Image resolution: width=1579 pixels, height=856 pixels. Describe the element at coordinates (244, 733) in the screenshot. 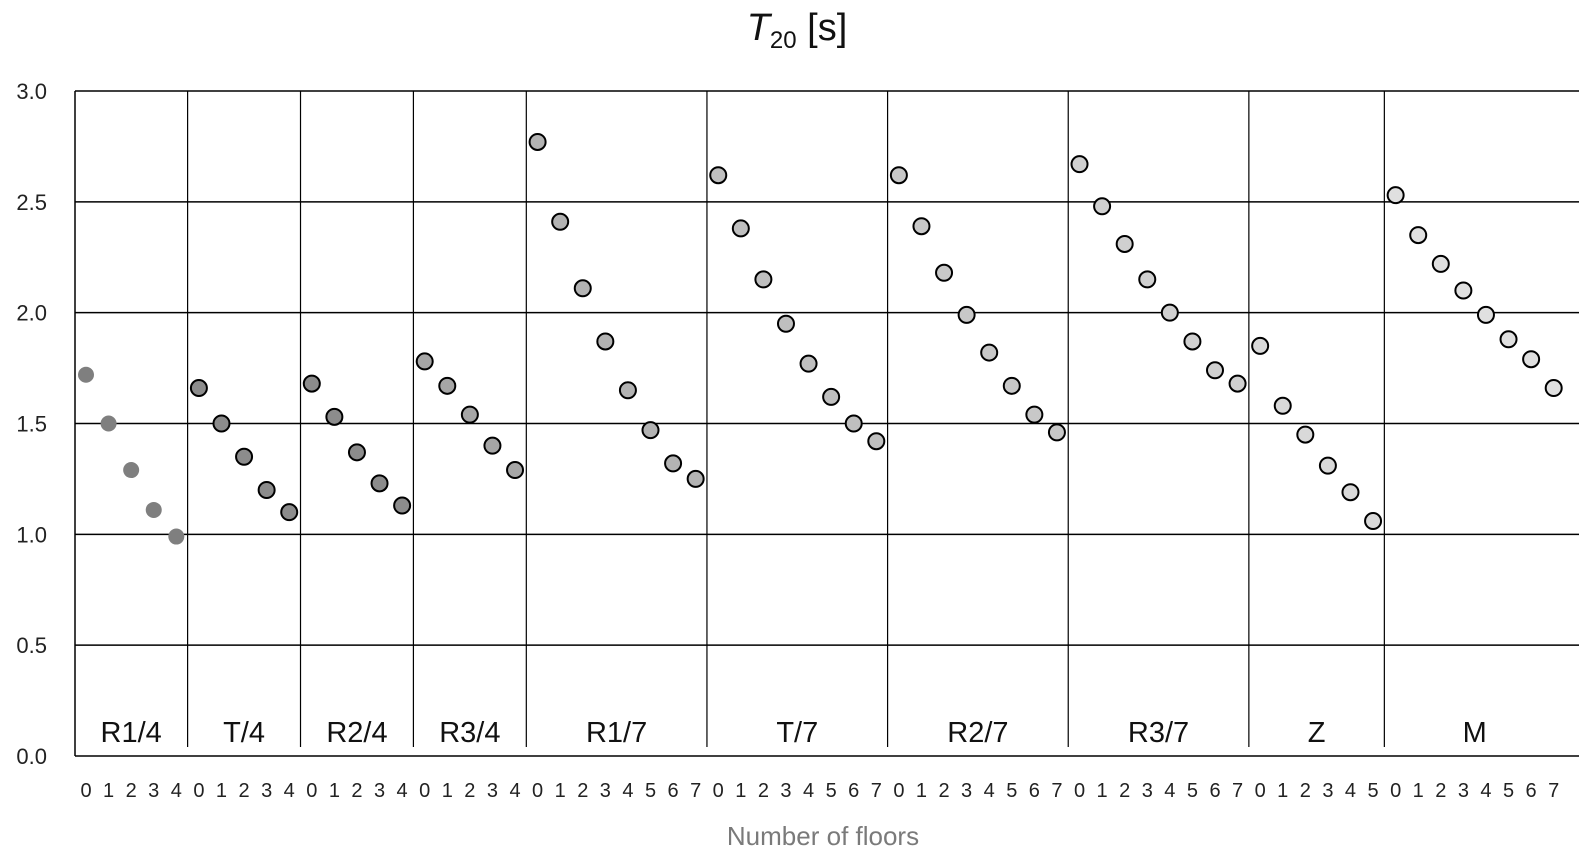

I see `group-label: T/4` at that location.